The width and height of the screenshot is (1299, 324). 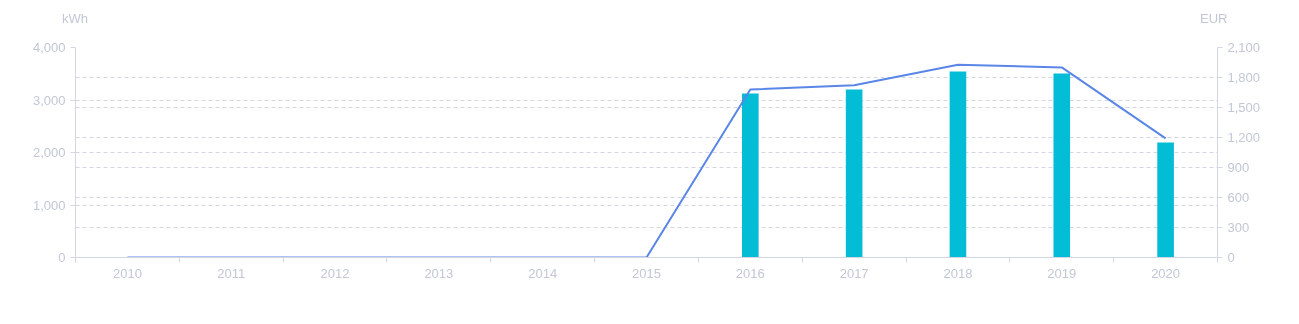 What do you see at coordinates (1244, 137) in the screenshot?
I see `y2-tick-label: 1,200` at bounding box center [1244, 137].